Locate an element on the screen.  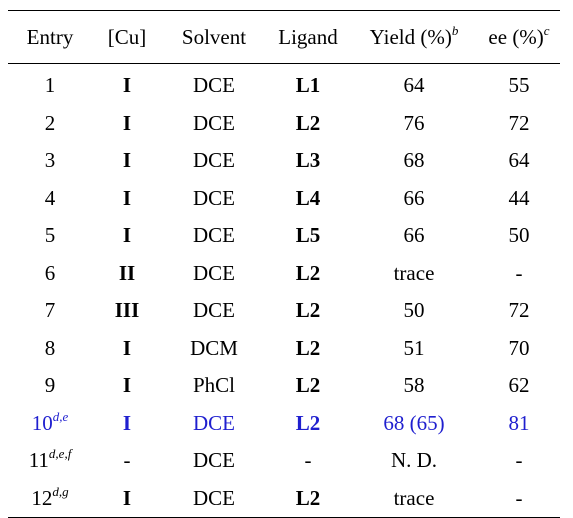
entry-footnote: d,e,f is located at coordinates (60, 454).